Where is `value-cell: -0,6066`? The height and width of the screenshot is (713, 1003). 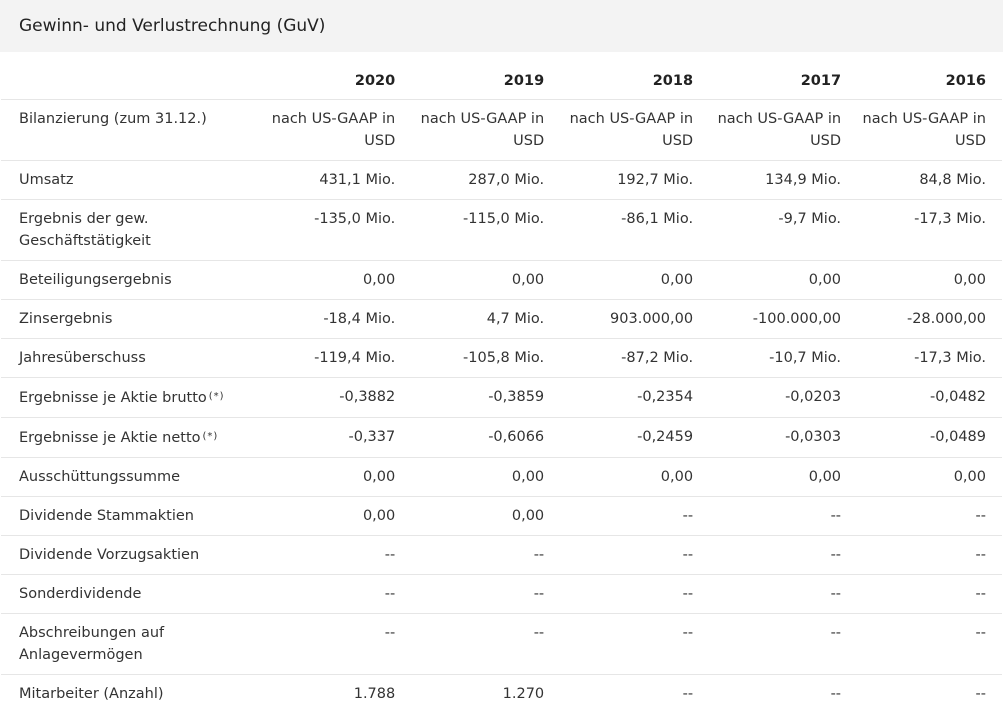
value-cell: -0,6066 is located at coordinates (479, 438).